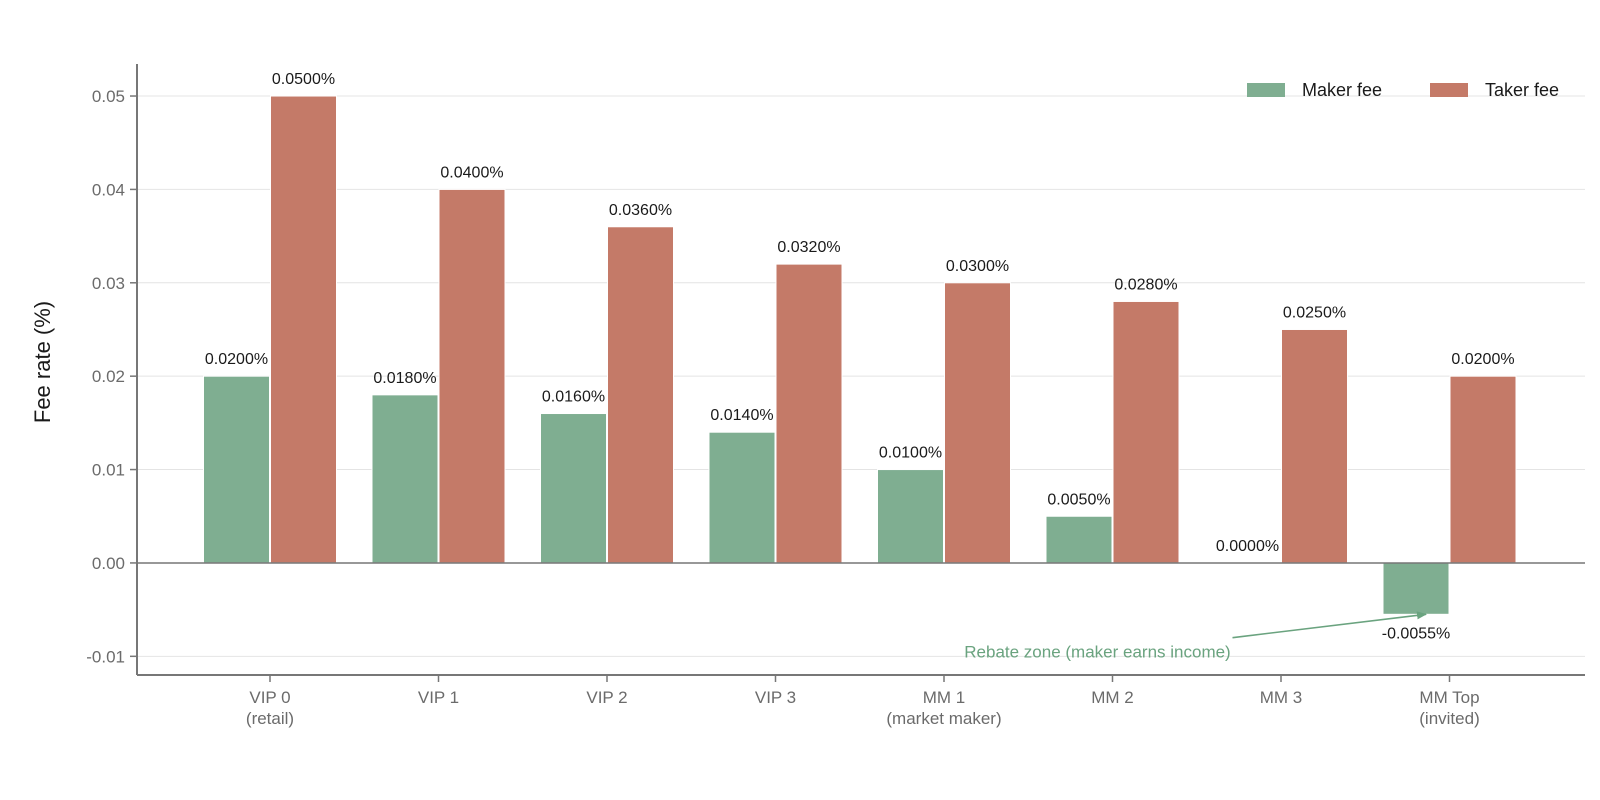  What do you see at coordinates (303, 79) in the screenshot?
I see `taker-value-label: 0.0500%` at bounding box center [303, 79].